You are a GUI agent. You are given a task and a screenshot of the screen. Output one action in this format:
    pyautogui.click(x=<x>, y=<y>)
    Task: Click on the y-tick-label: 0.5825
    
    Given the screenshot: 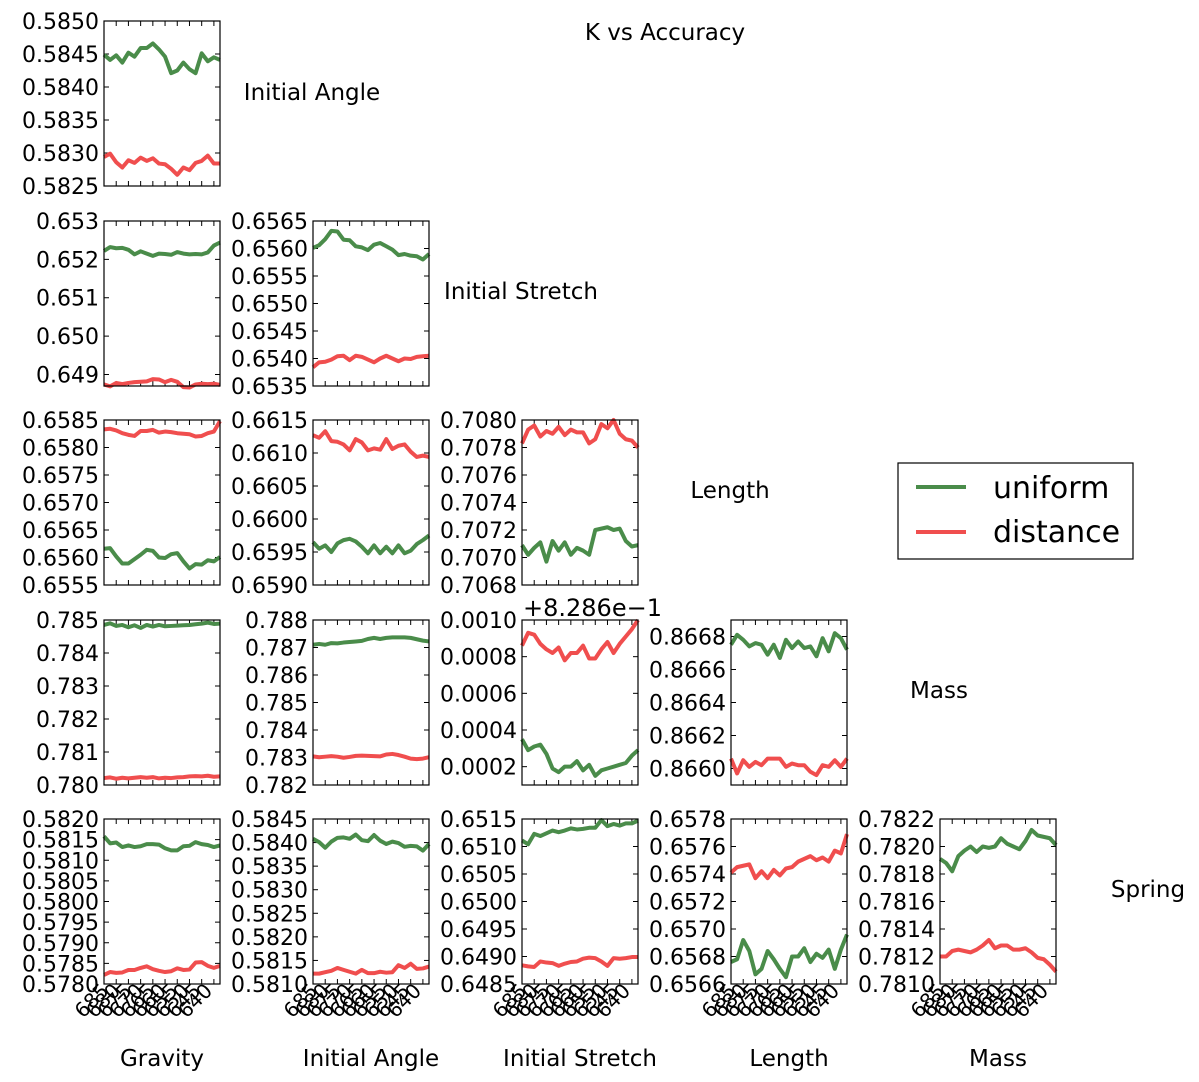 What is the action you would take?
    pyautogui.click(x=269, y=914)
    